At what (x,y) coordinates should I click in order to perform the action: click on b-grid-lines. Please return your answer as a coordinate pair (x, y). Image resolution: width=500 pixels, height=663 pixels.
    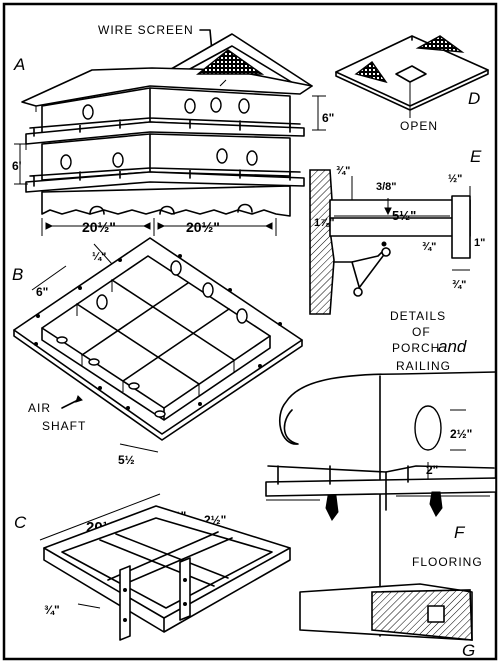
    Looking at the image, I should click on (155, 332).